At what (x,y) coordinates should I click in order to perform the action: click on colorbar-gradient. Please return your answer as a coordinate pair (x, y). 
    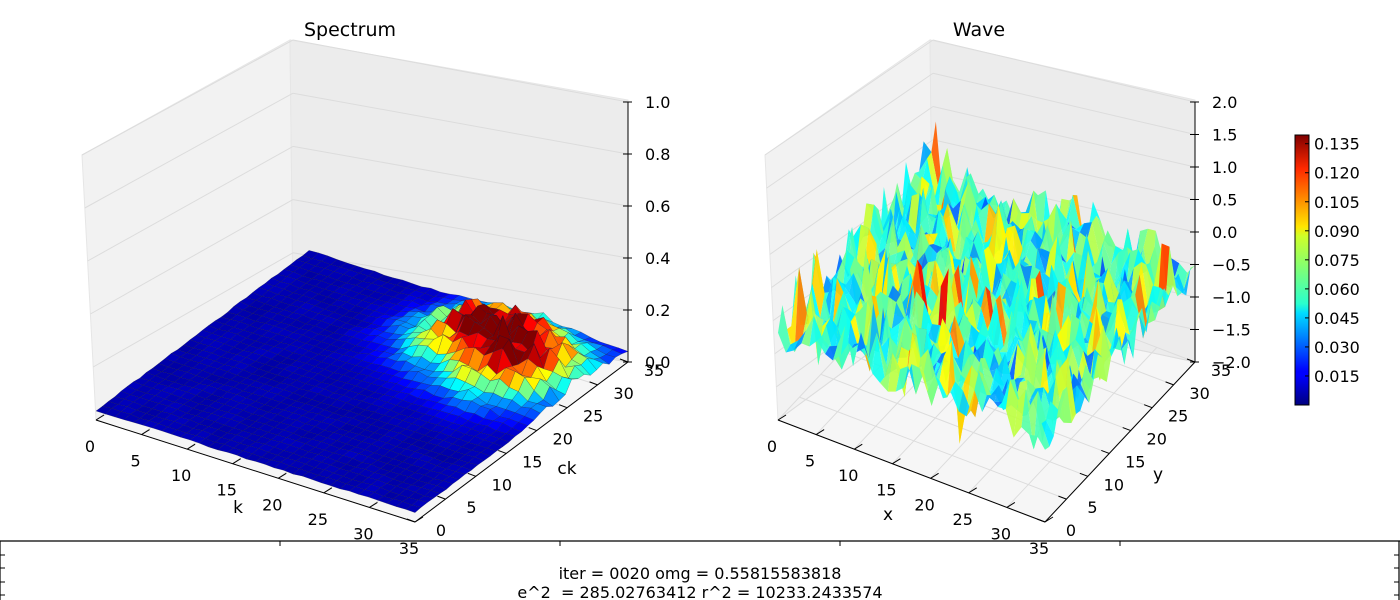
    Looking at the image, I should click on (1302, 270).